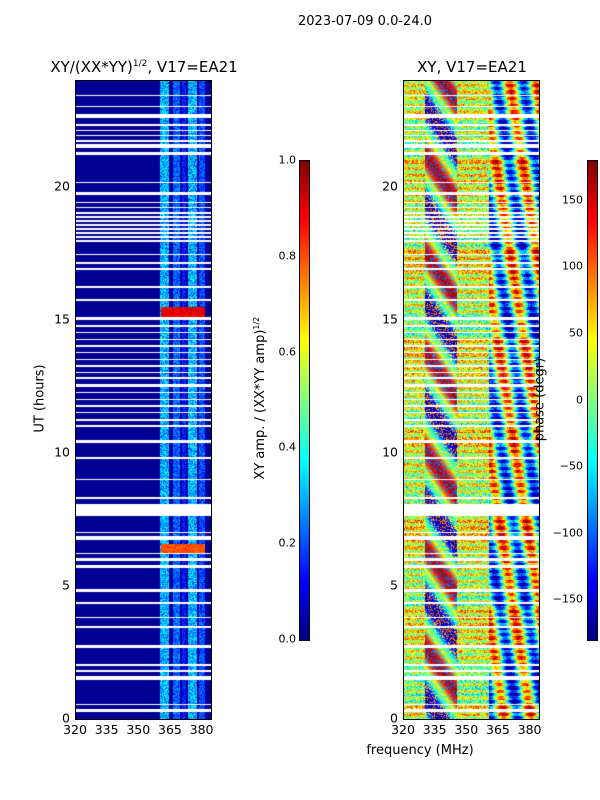 Image resolution: width=600 pixels, height=800 pixels. I want to click on right-ytick-label: 20, so click(390, 186).